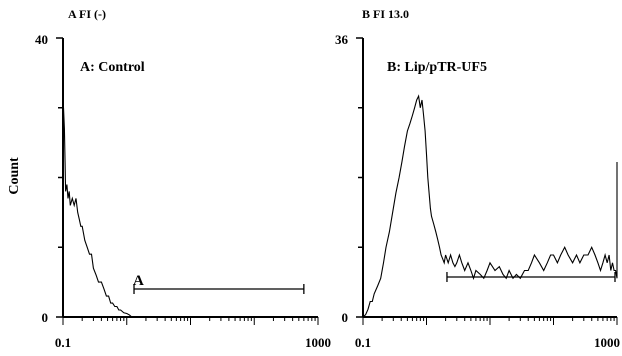 Image resolution: width=622 pixels, height=356 pixels. I want to click on panel-b-ytick-top: 36, so click(342, 39).